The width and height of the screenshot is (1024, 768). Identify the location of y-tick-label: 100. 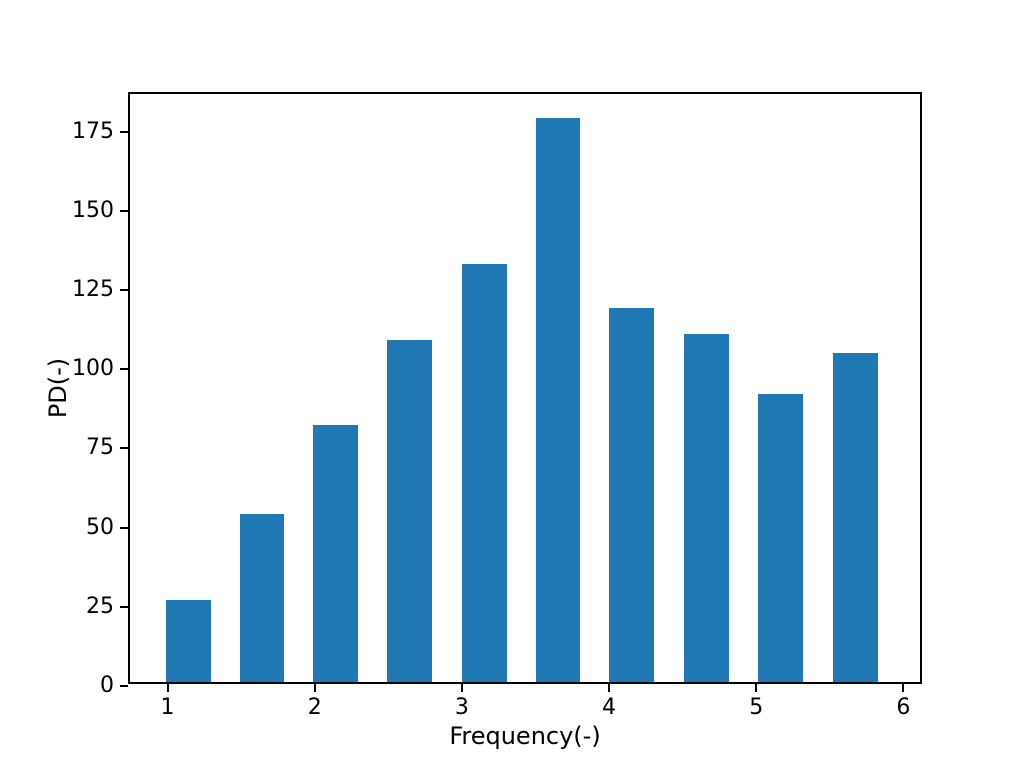
(93, 369).